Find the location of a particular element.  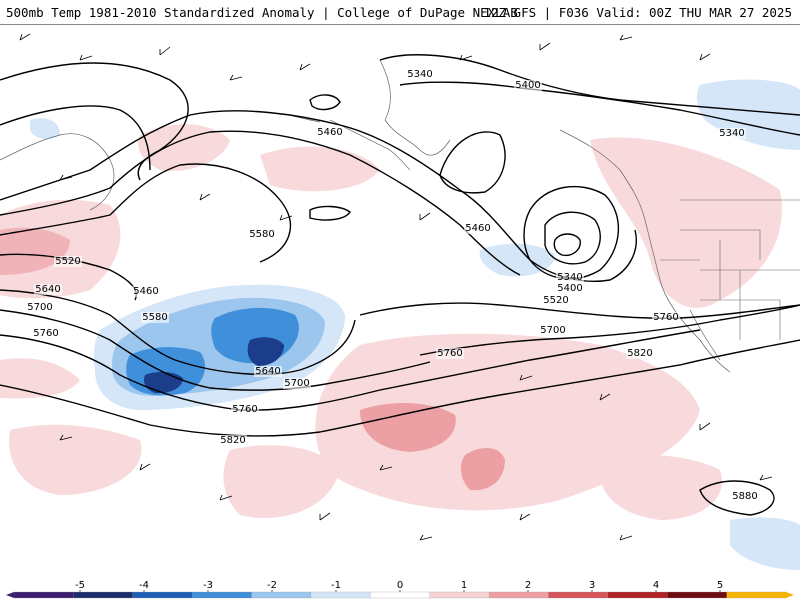

contour-label: 5520 is located at coordinates (67, 261).